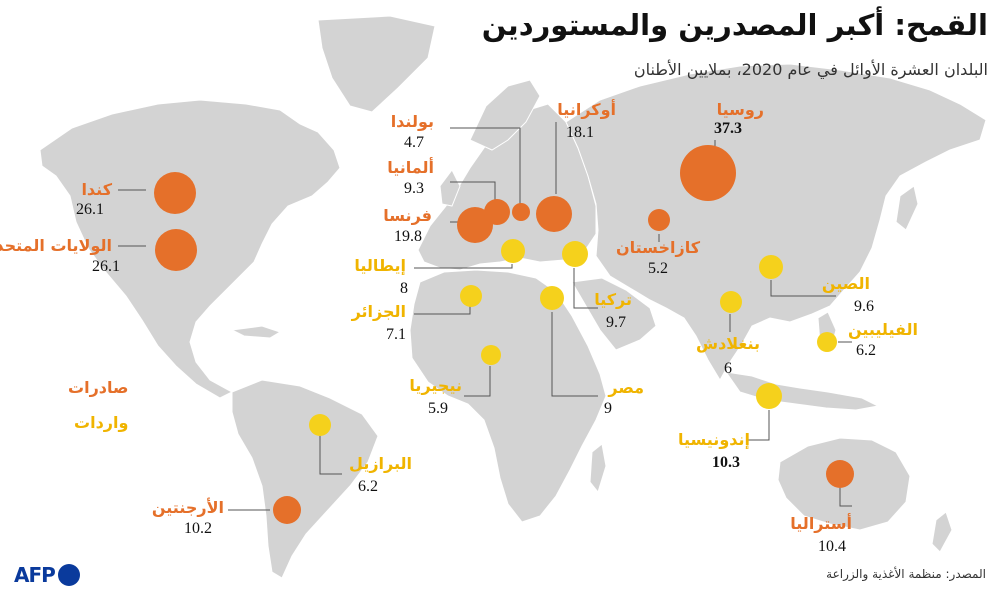  Describe the element at coordinates (832, 546) in the screenshot. I see `value-australia: 10.4` at that location.